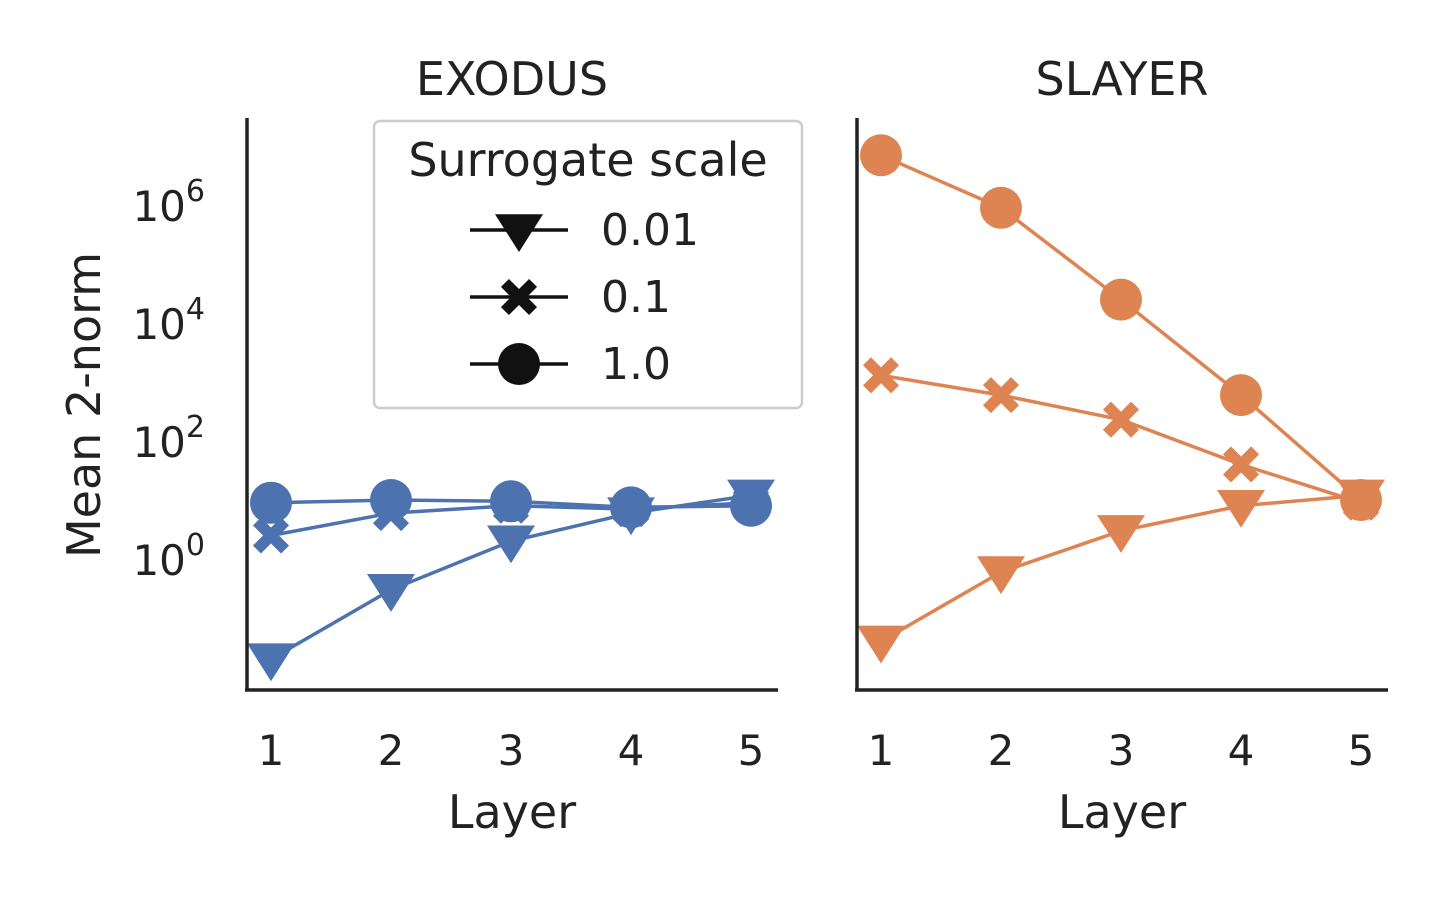  I want to click on y-tick-label: 10⁶, so click(168, 202).